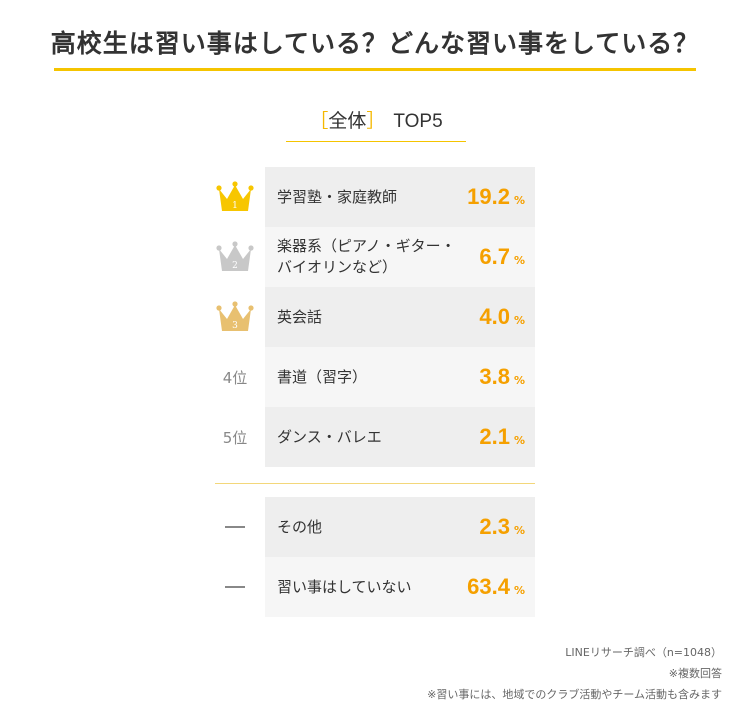  I want to click on scope-note: ※習い事には、地域でのクラブ活動やチーム活動も含みます, so click(574, 694).